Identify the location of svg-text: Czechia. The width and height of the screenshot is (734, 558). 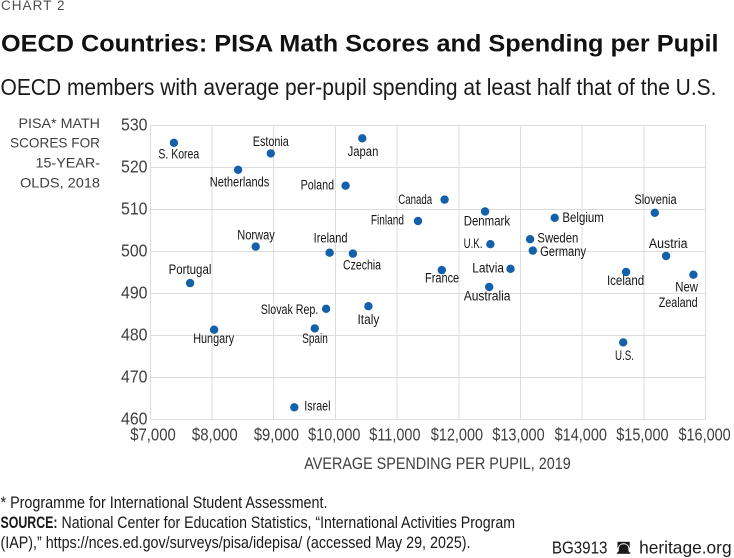
(362, 265).